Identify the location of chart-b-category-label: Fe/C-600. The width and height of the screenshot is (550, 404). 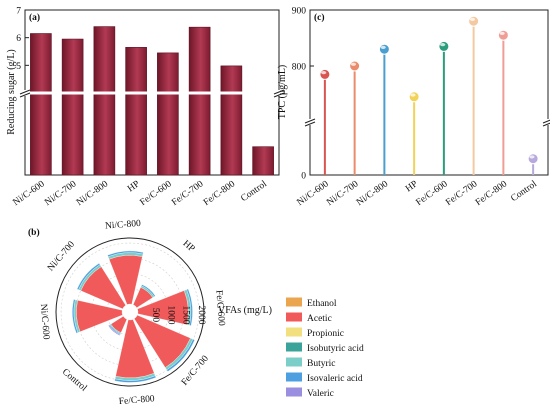
(219, 308).